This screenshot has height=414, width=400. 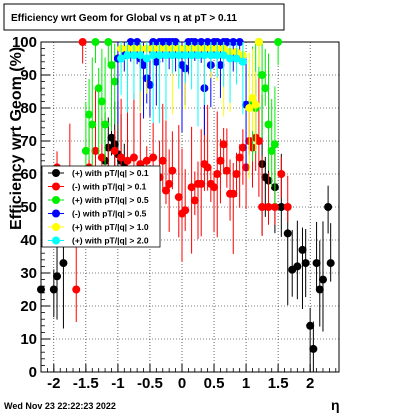 I want to click on x-tick-label: -1, so click(x=117, y=383).